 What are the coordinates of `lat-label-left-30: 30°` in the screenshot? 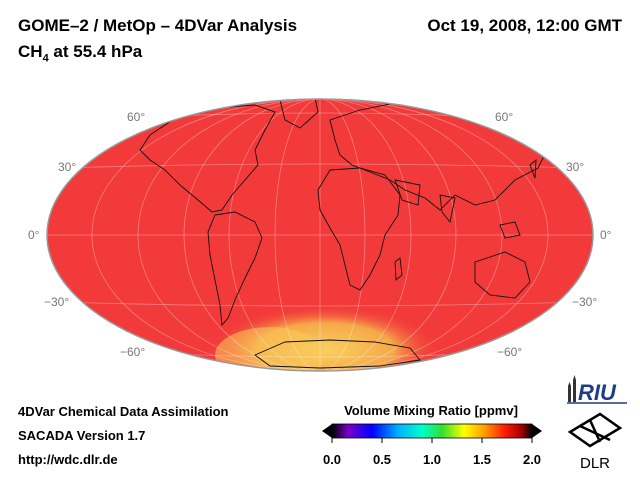 It's located at (67, 167).